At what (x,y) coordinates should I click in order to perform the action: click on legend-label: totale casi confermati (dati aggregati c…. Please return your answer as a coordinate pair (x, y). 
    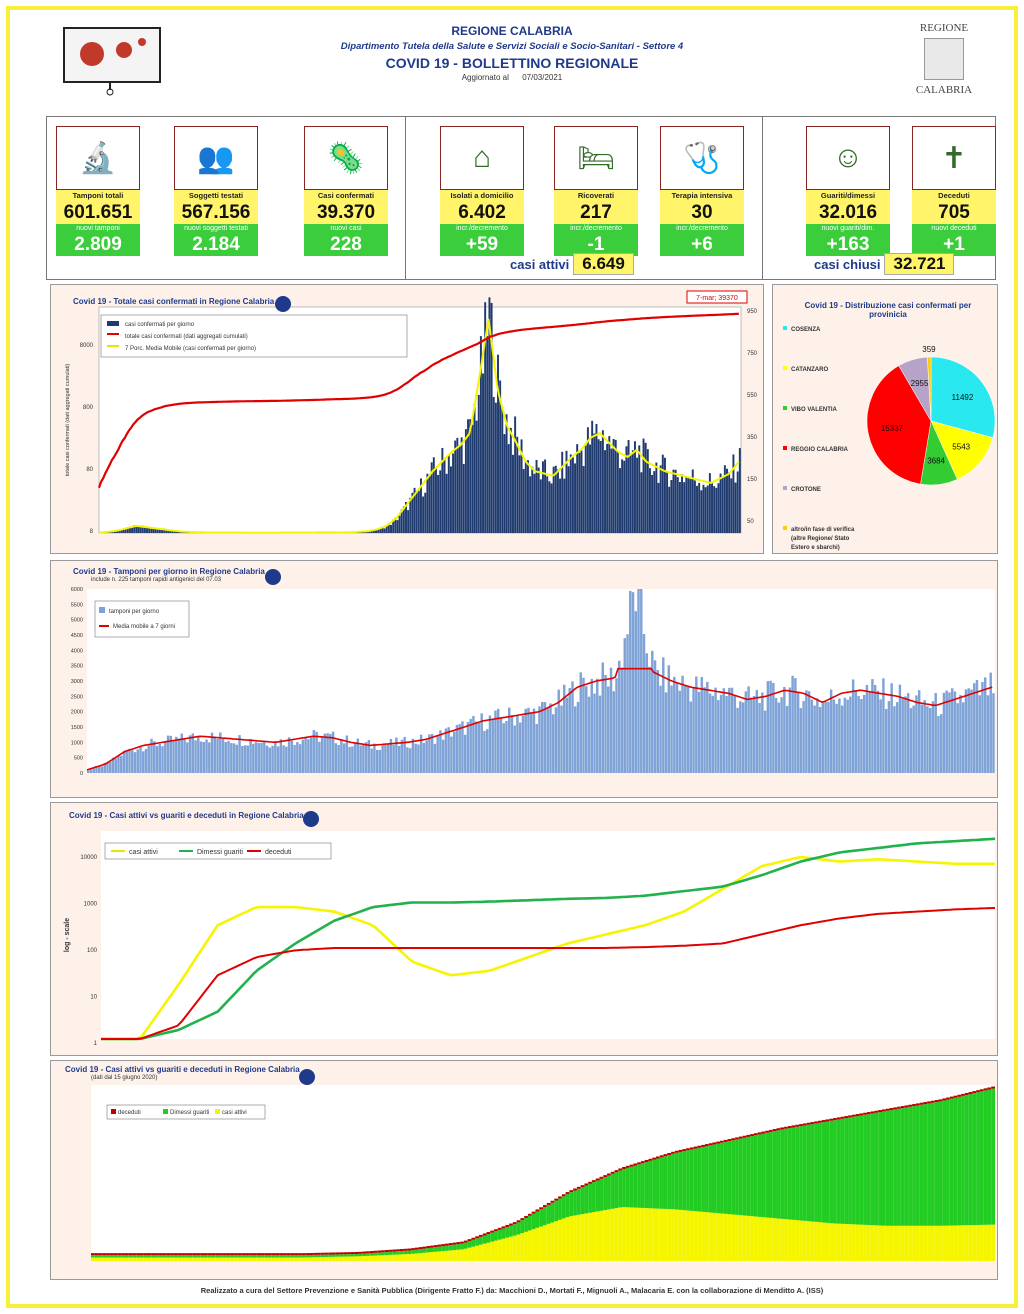
    Looking at the image, I should click on (186, 337).